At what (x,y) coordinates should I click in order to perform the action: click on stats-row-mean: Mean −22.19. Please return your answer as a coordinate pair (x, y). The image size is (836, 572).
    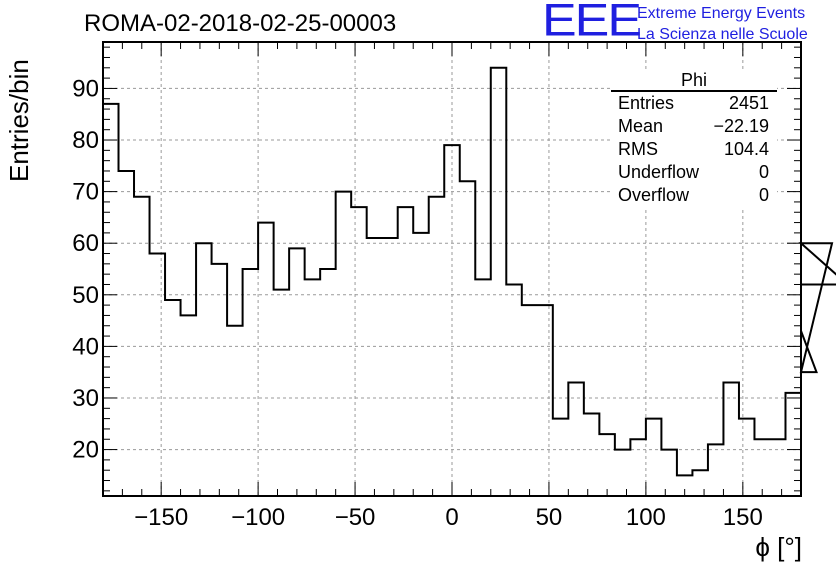
    Looking at the image, I should click on (694, 126).